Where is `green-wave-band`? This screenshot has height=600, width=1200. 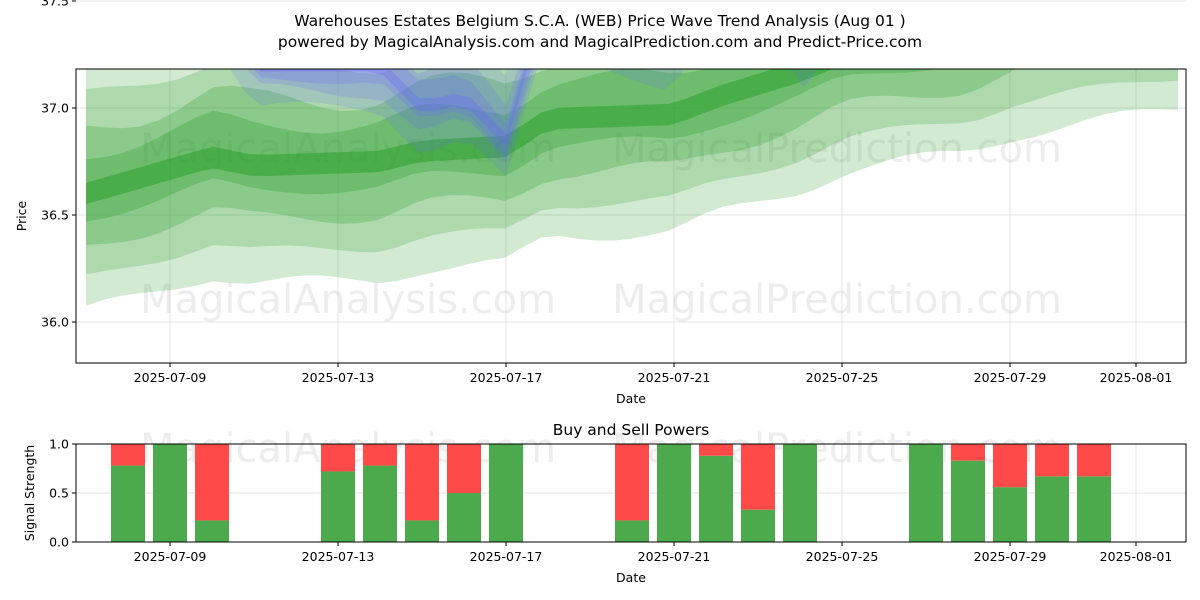 green-wave-band is located at coordinates (459, 137).